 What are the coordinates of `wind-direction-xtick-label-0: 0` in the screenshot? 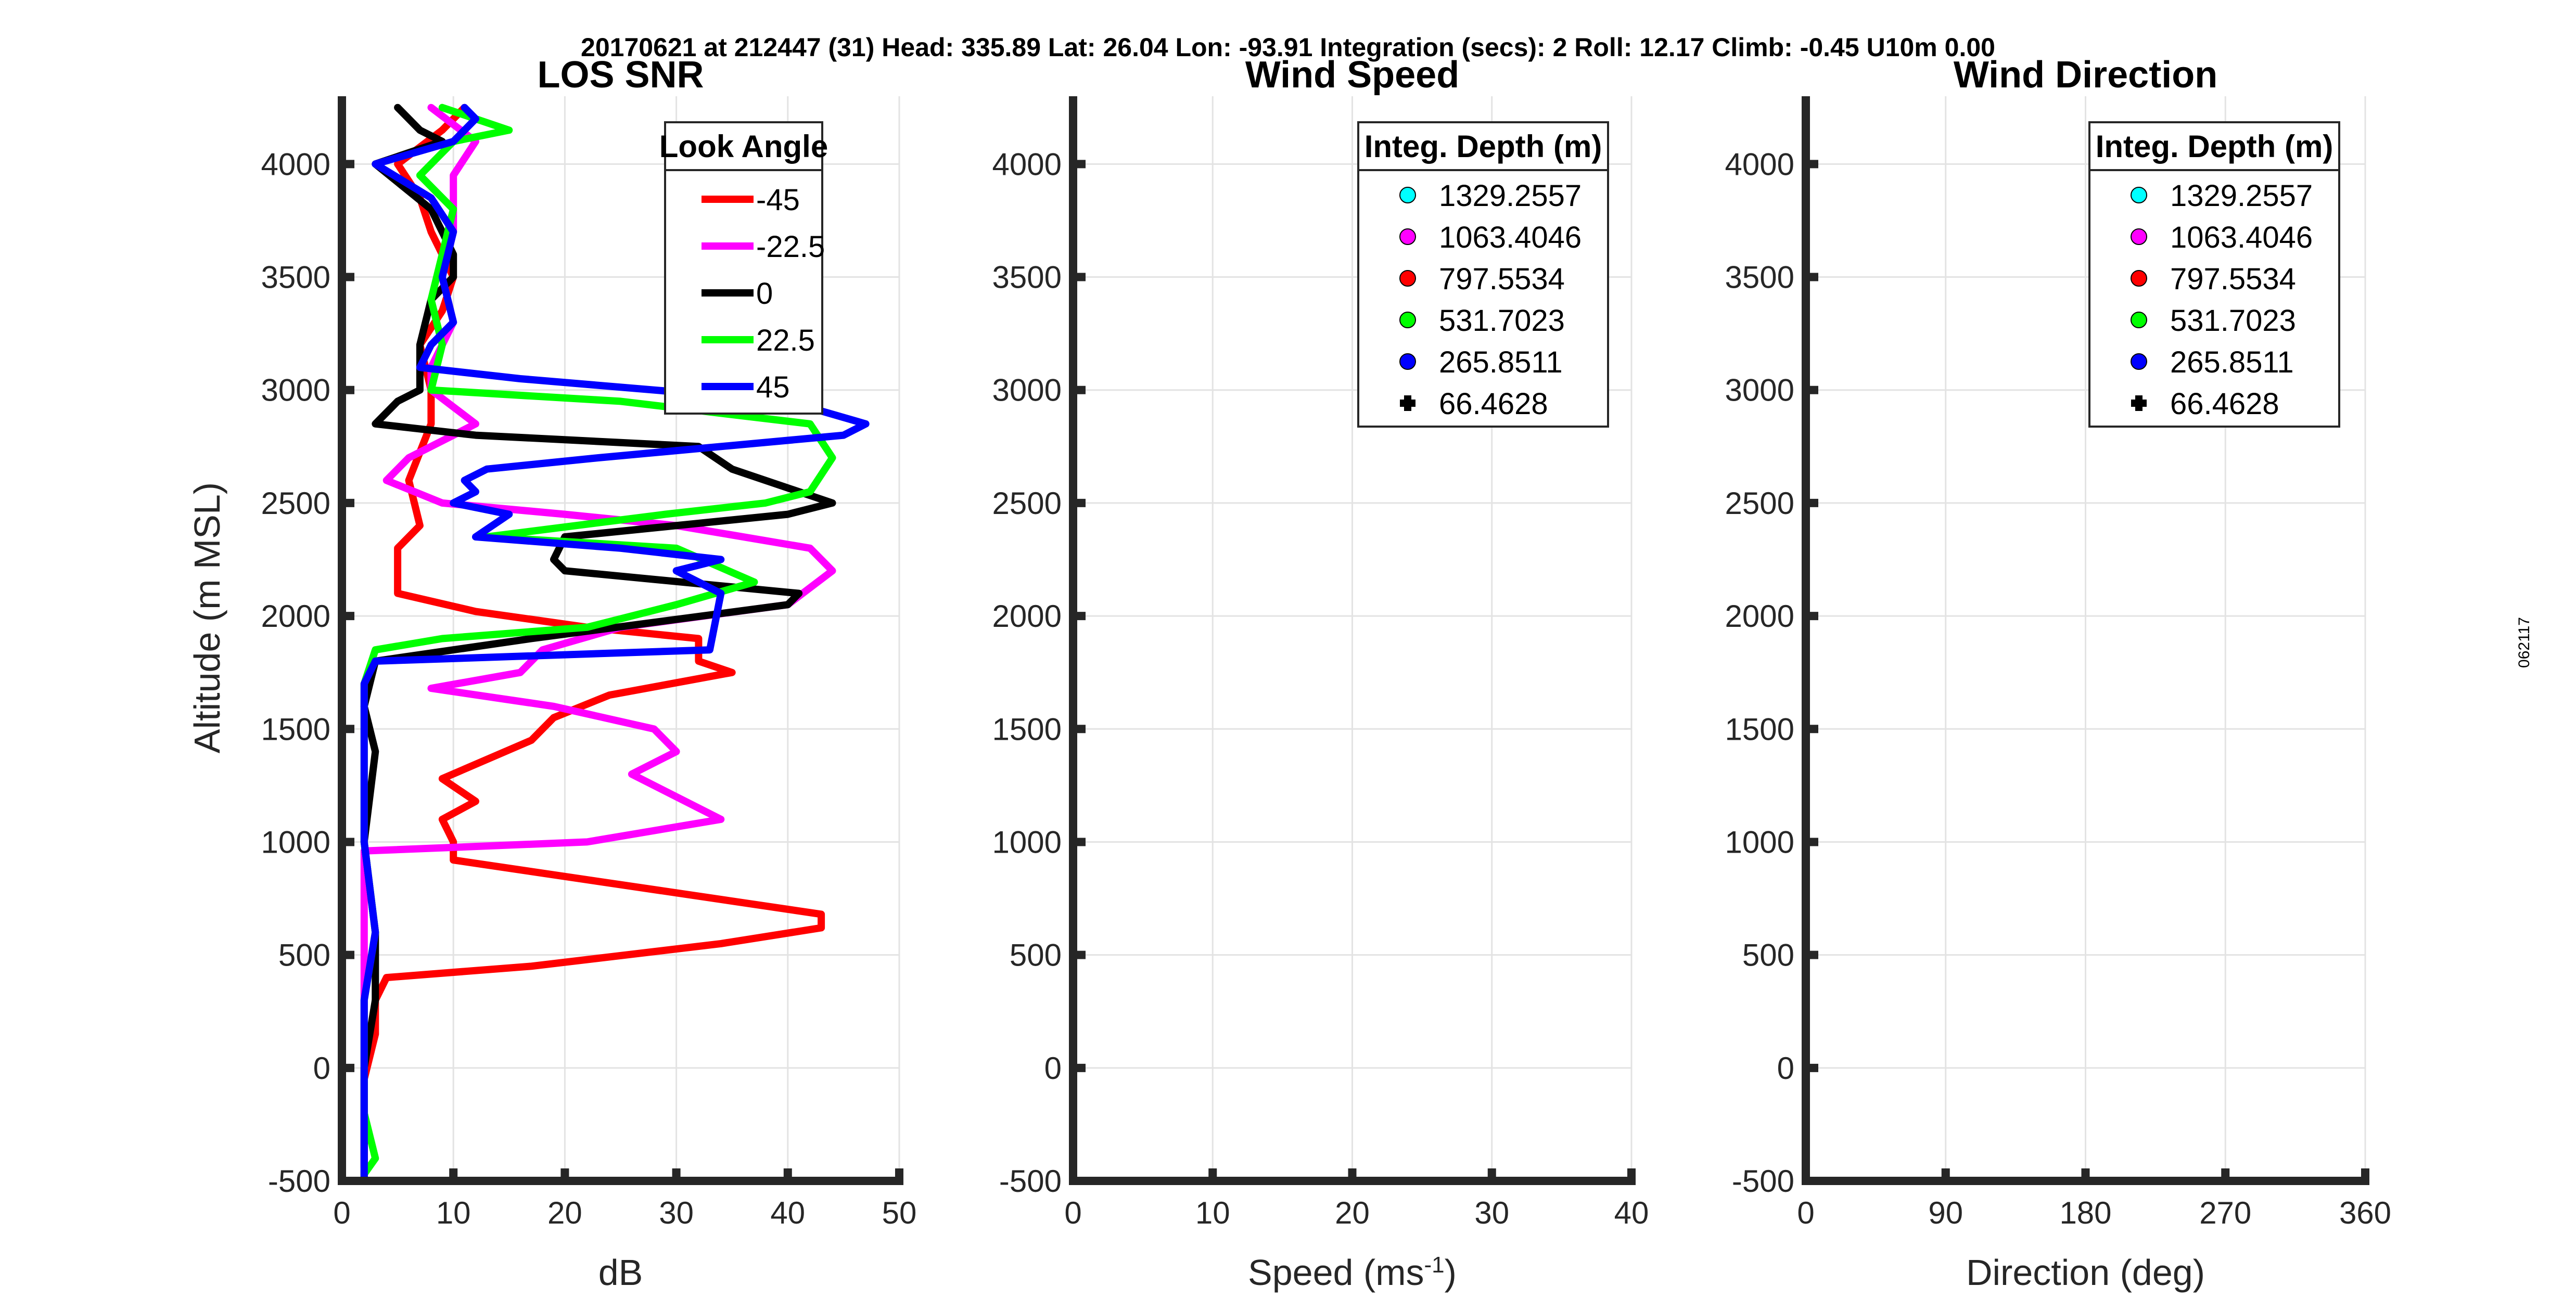 It's located at (1805, 1213).